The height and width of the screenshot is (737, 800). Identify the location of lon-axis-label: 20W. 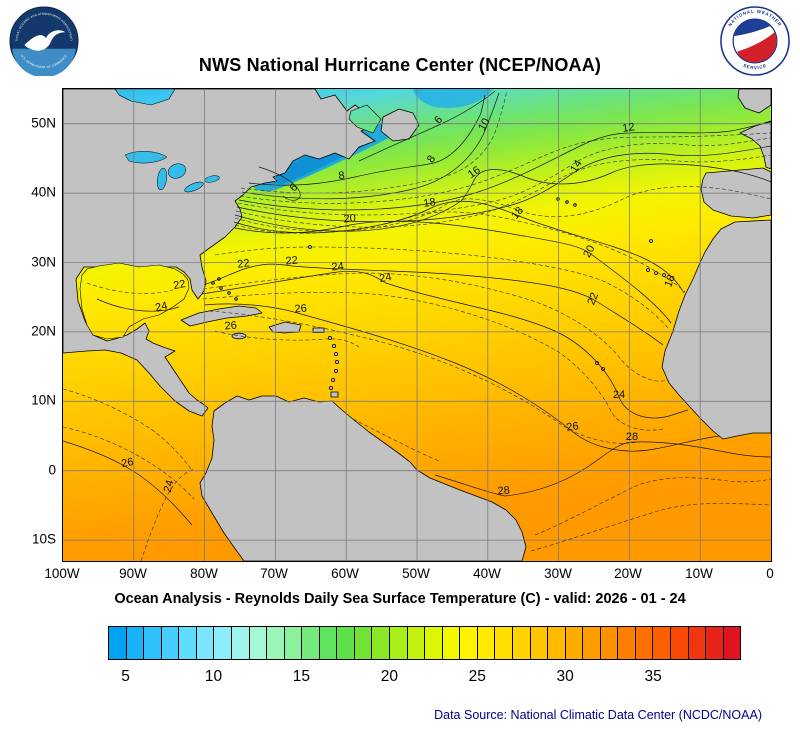
(628, 573).